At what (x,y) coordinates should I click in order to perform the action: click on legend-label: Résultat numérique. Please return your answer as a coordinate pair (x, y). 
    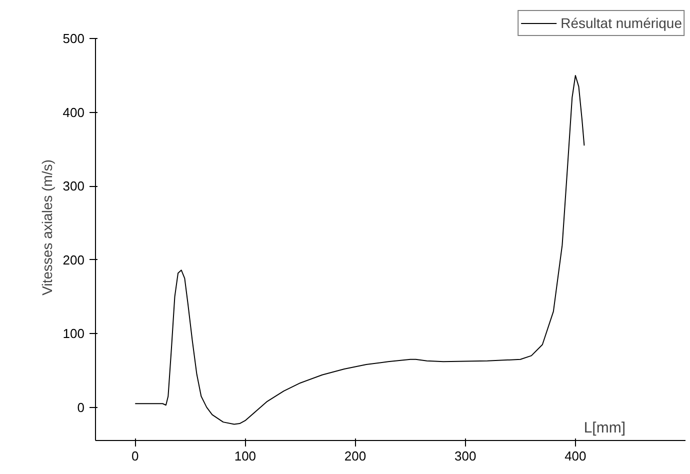
    Looking at the image, I should click on (621, 23).